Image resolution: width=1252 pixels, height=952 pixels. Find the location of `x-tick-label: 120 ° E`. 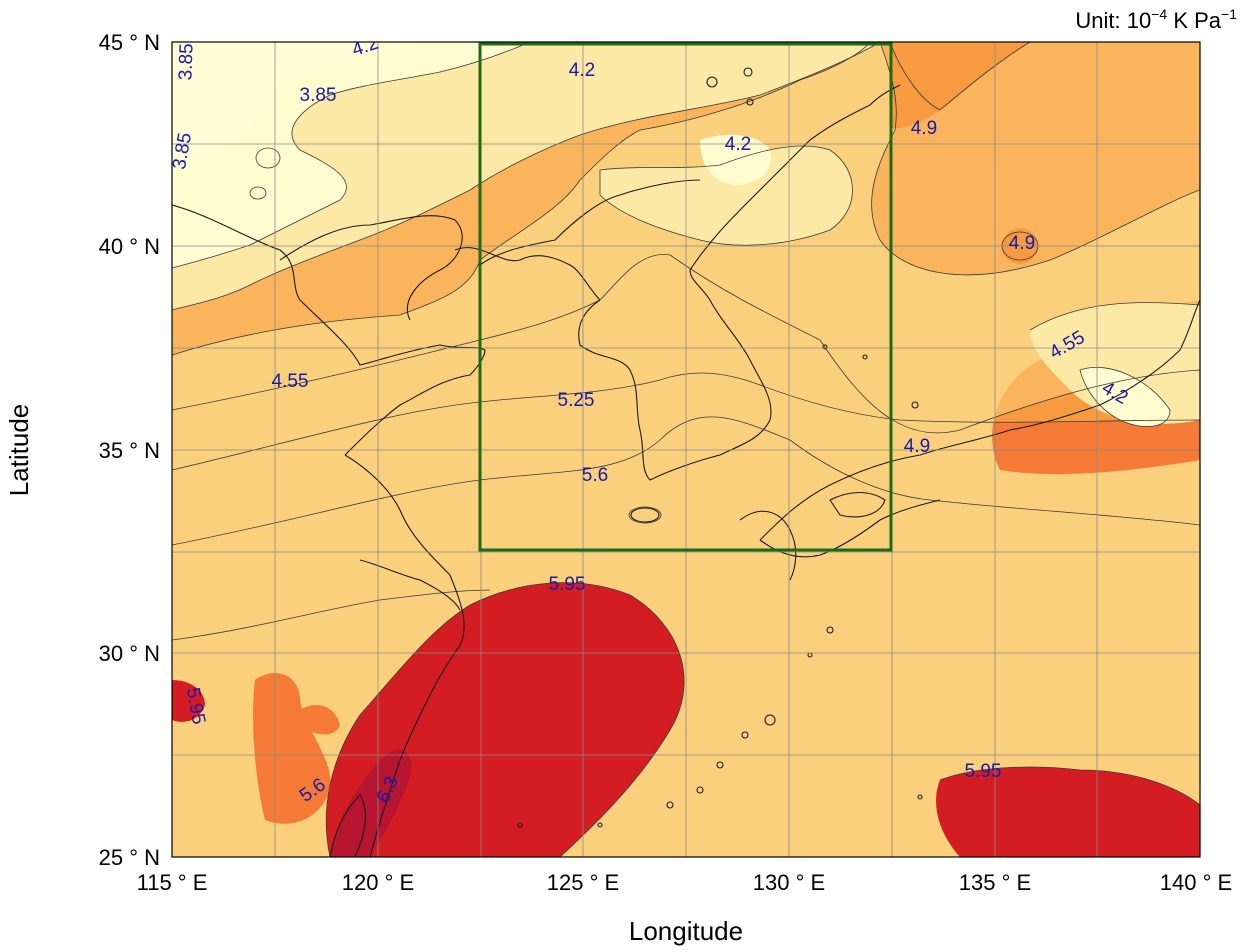

x-tick-label: 120 ° E is located at coordinates (378, 882).